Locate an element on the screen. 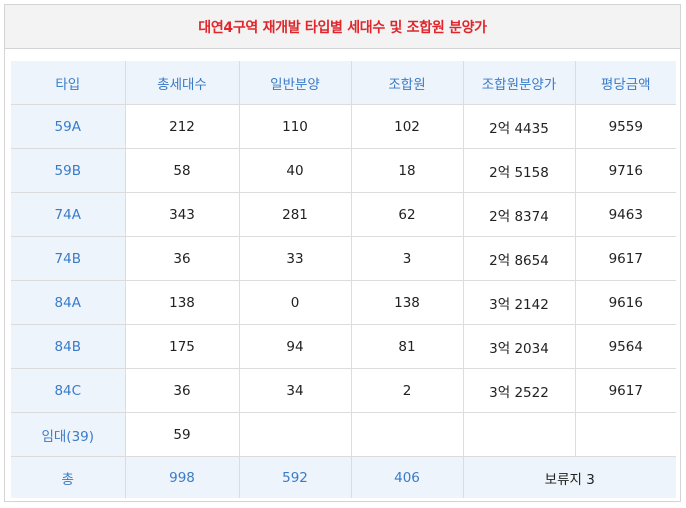 This screenshot has width=686, height=508. cell-member-price: 2억 4435 is located at coordinates (519, 126).